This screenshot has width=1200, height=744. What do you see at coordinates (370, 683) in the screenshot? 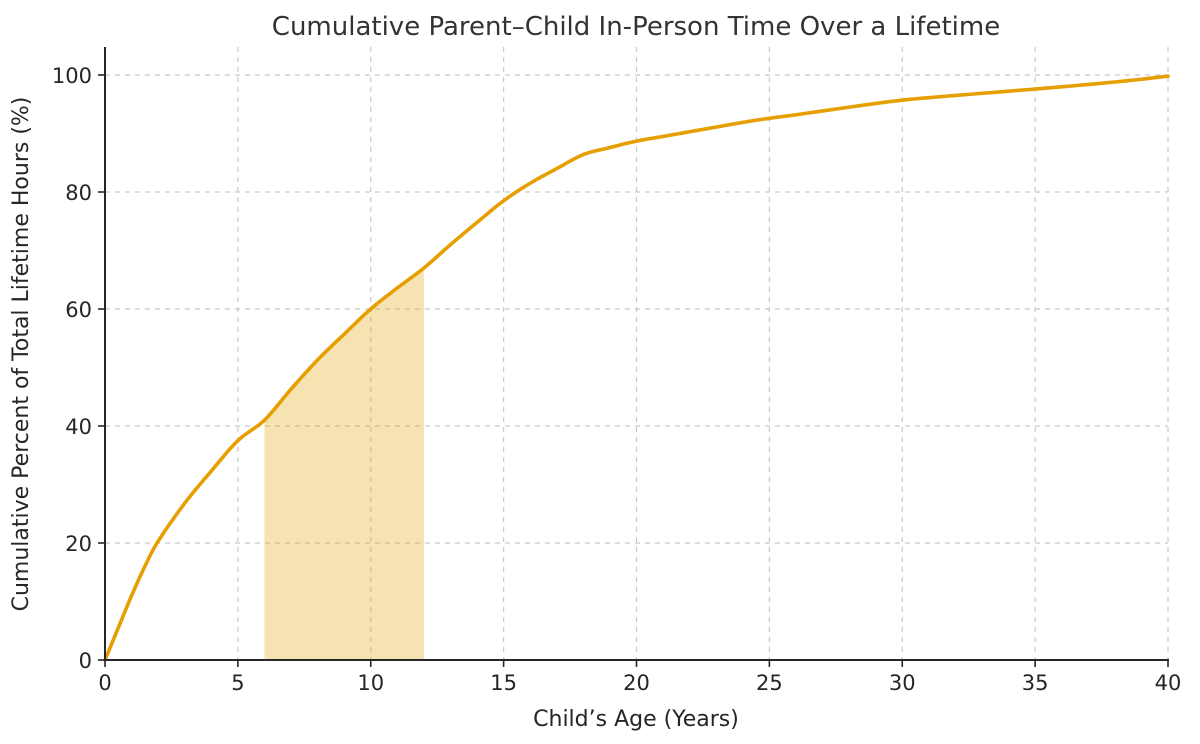
I see `x-tick-label-10: 10` at bounding box center [370, 683].